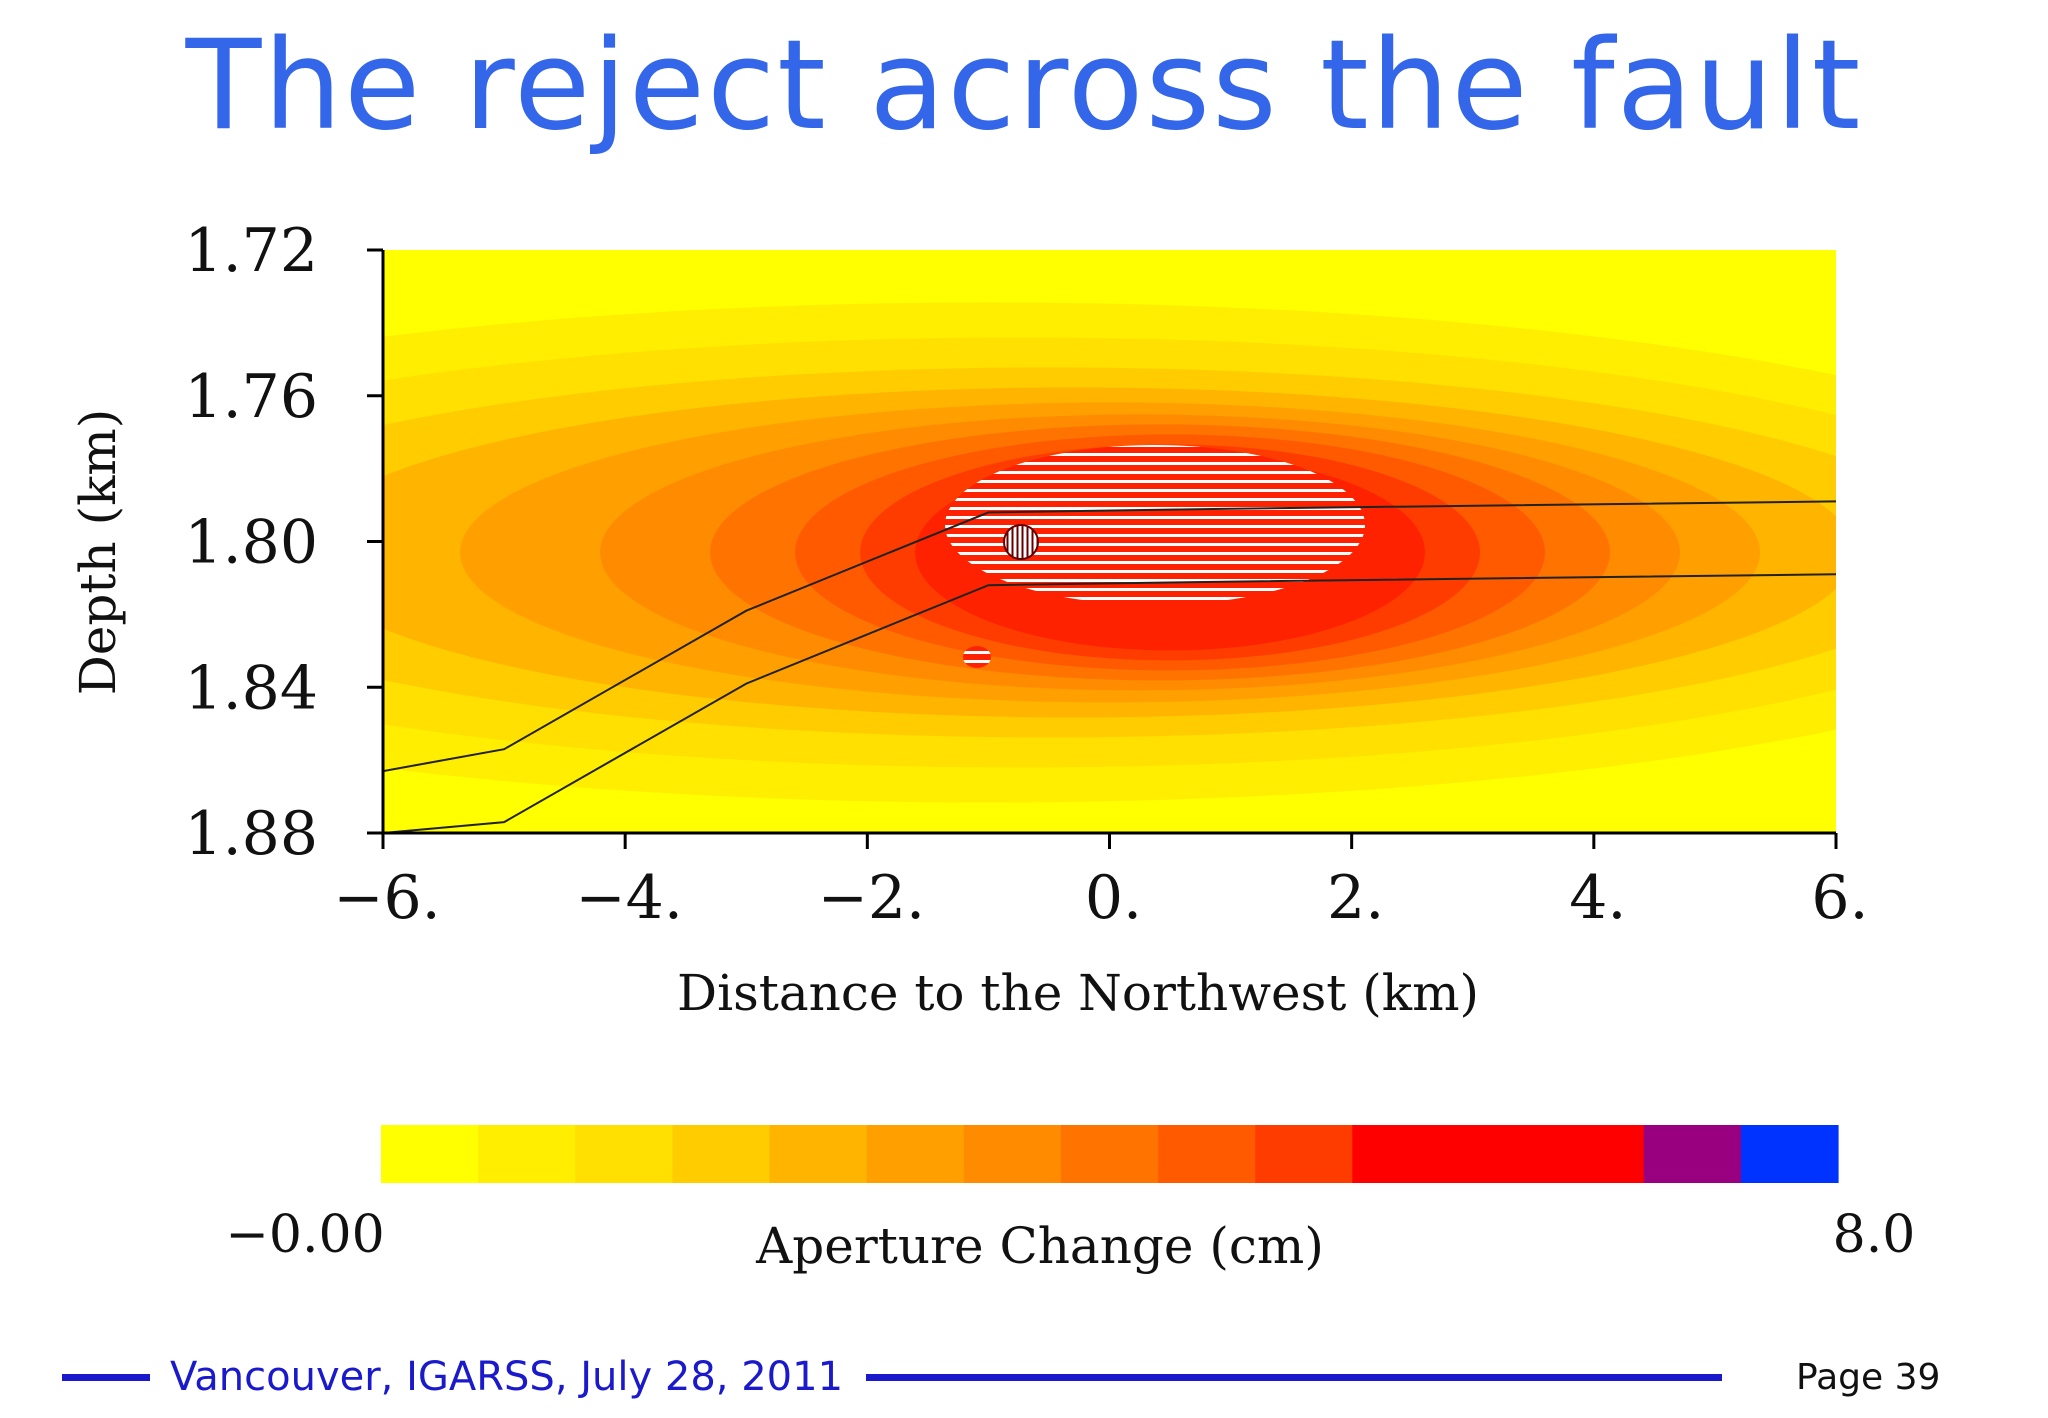 The height and width of the screenshot is (1418, 2048). Describe the element at coordinates (1039, 1246) in the screenshot. I see `colorbar-title: Aperture Change (cm)` at that location.